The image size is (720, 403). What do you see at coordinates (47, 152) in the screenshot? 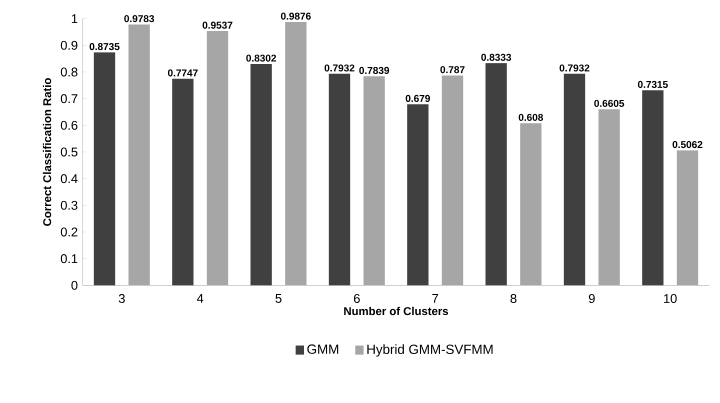
I see `y-axis-title: Correct Classification Ratio` at bounding box center [47, 152].